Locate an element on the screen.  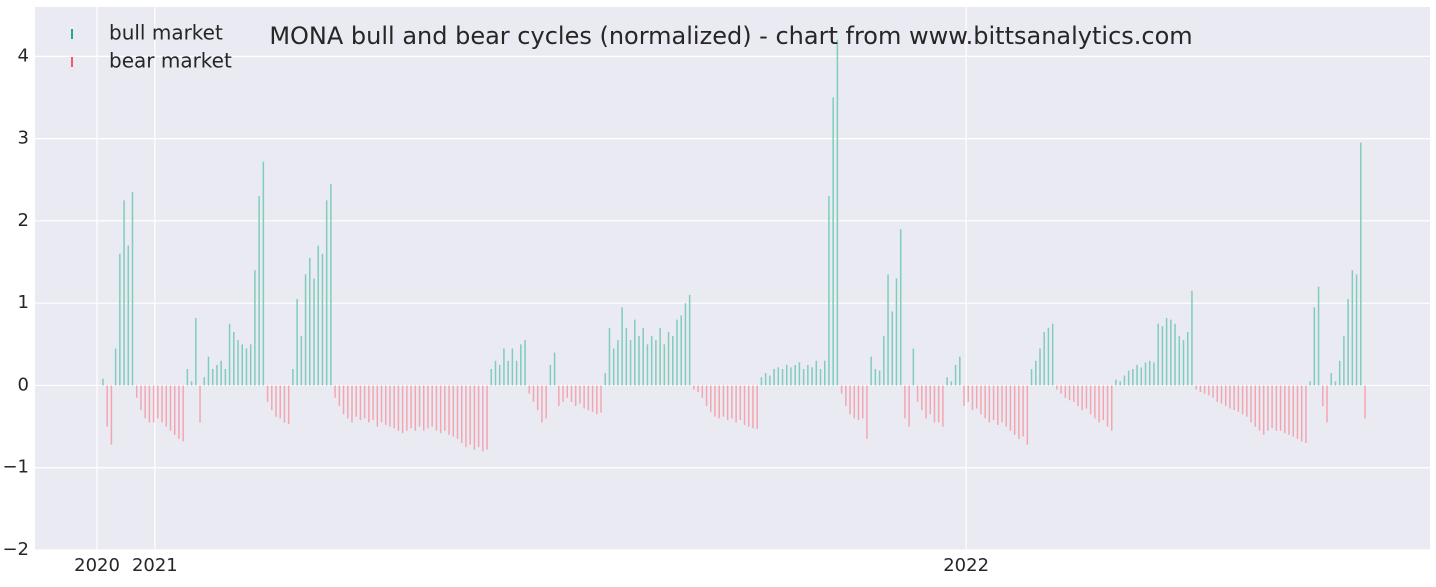
x-tick-label: 2021 is located at coordinates (155, 565).